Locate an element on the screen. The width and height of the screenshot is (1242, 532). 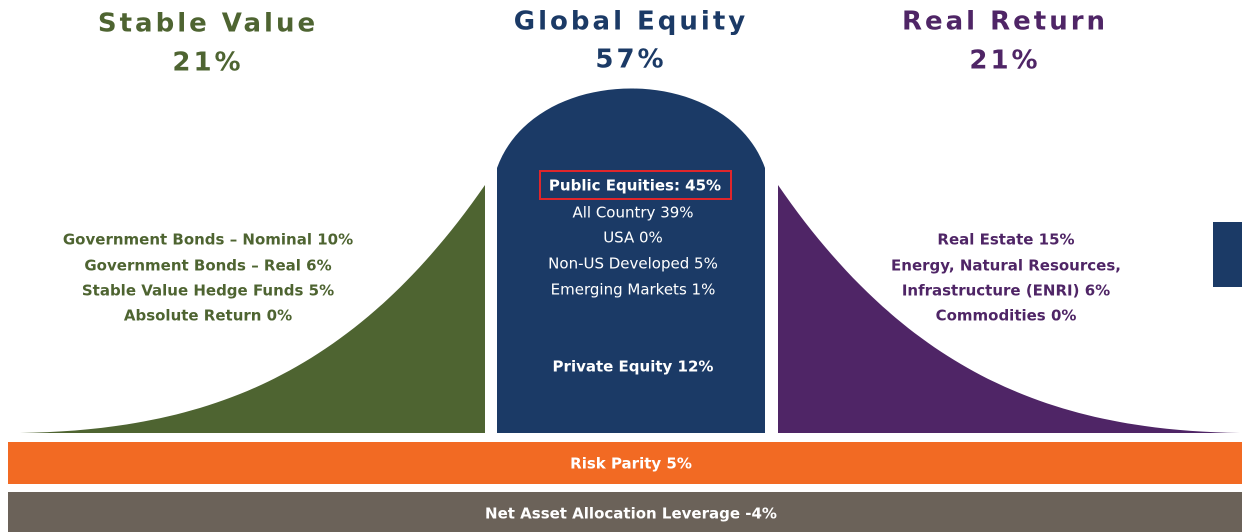
item: Emerging Markets 1% is located at coordinates (633, 290).